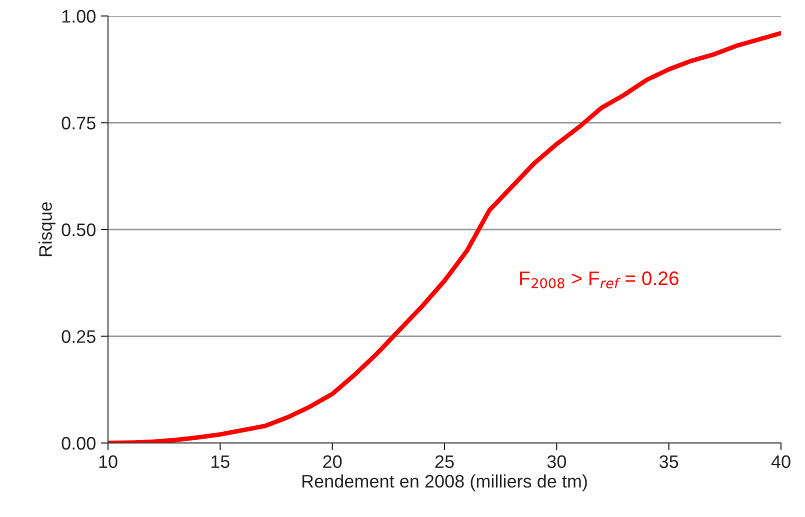 The height and width of the screenshot is (517, 805). What do you see at coordinates (79, 443) in the screenshot?
I see `y-tick-label: 0.00` at bounding box center [79, 443].